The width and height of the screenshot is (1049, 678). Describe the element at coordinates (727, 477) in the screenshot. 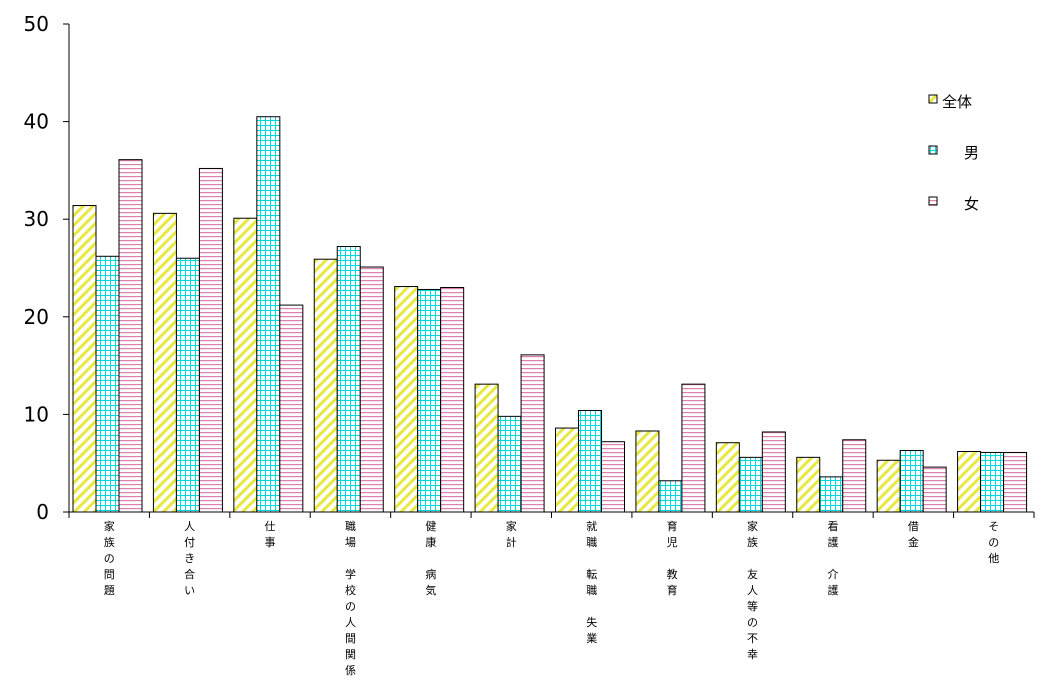

I see `bar-全体-8` at that location.